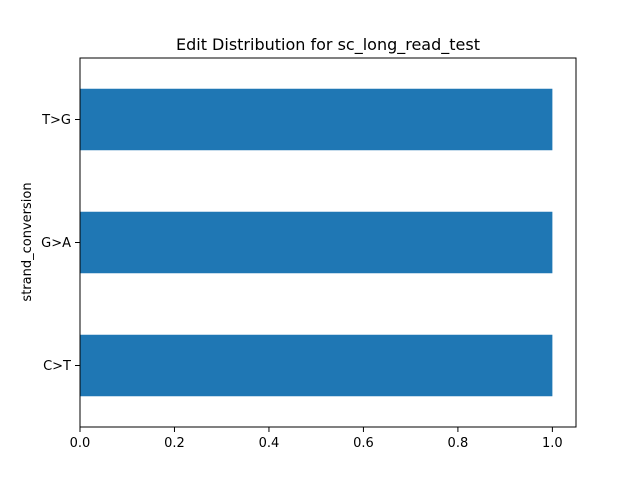 Image resolution: width=640 pixels, height=480 pixels. I want to click on x-tick-label-4: 0.8, so click(458, 443).